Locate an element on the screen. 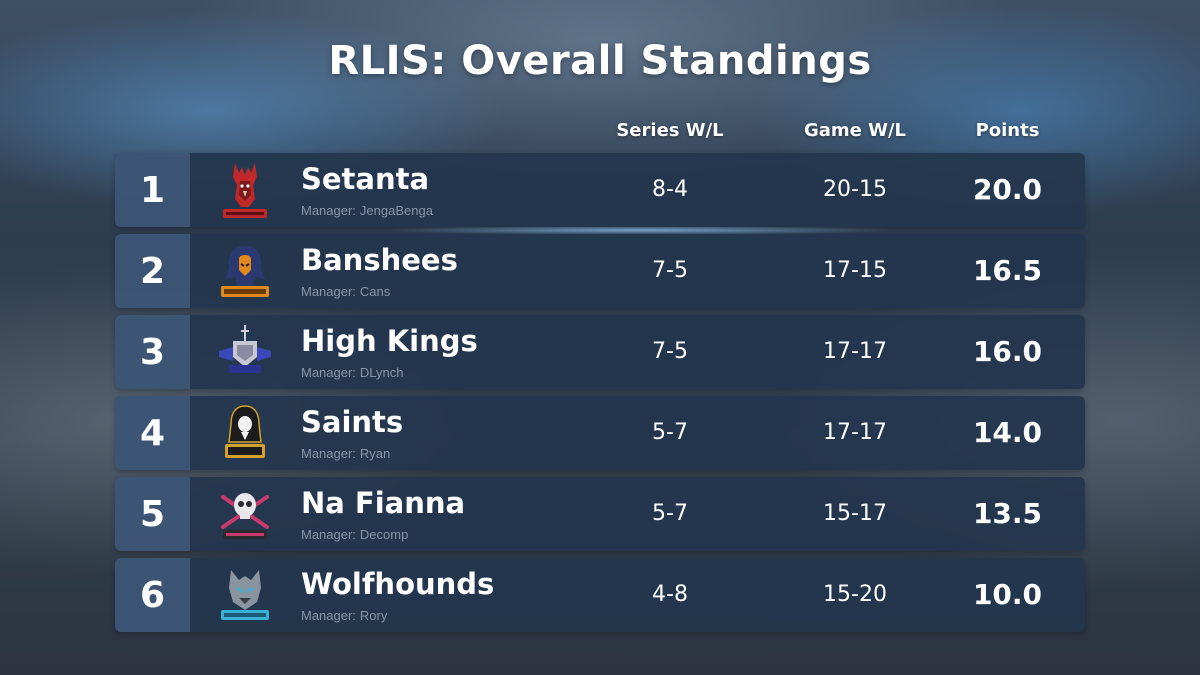 The image size is (1200, 675). skull-logo-icon is located at coordinates (245, 514).